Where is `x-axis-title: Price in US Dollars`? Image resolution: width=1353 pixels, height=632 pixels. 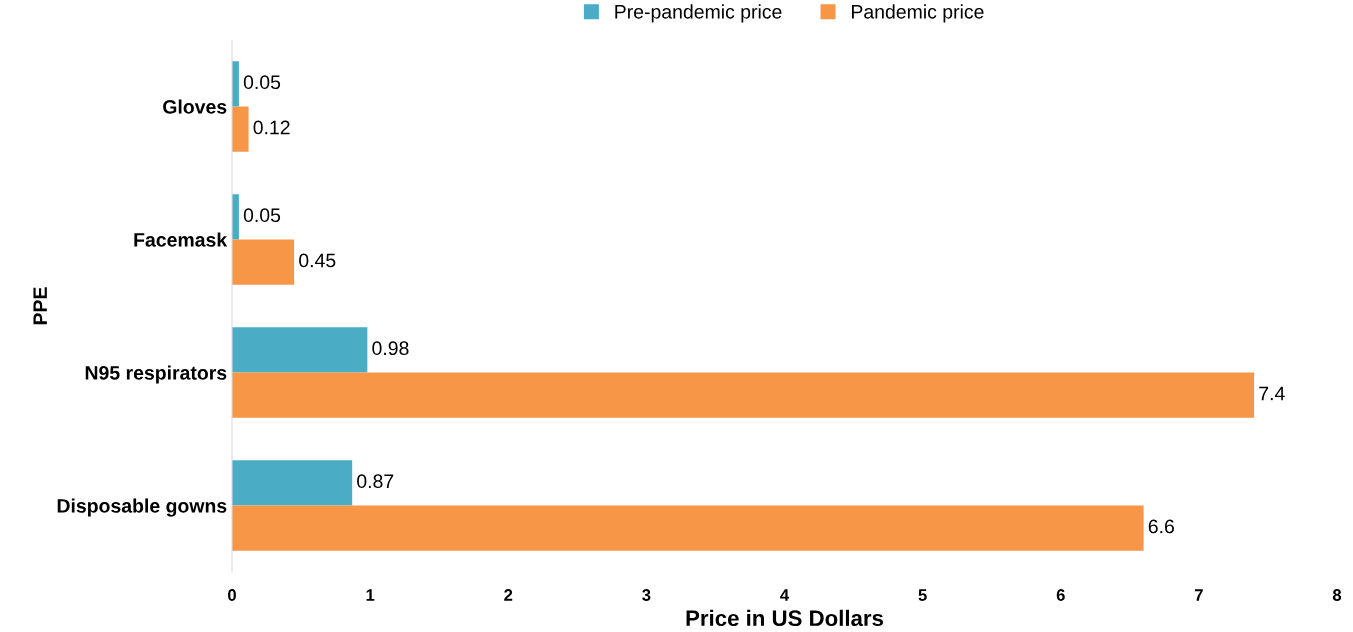 x-axis-title: Price in US Dollars is located at coordinates (785, 618).